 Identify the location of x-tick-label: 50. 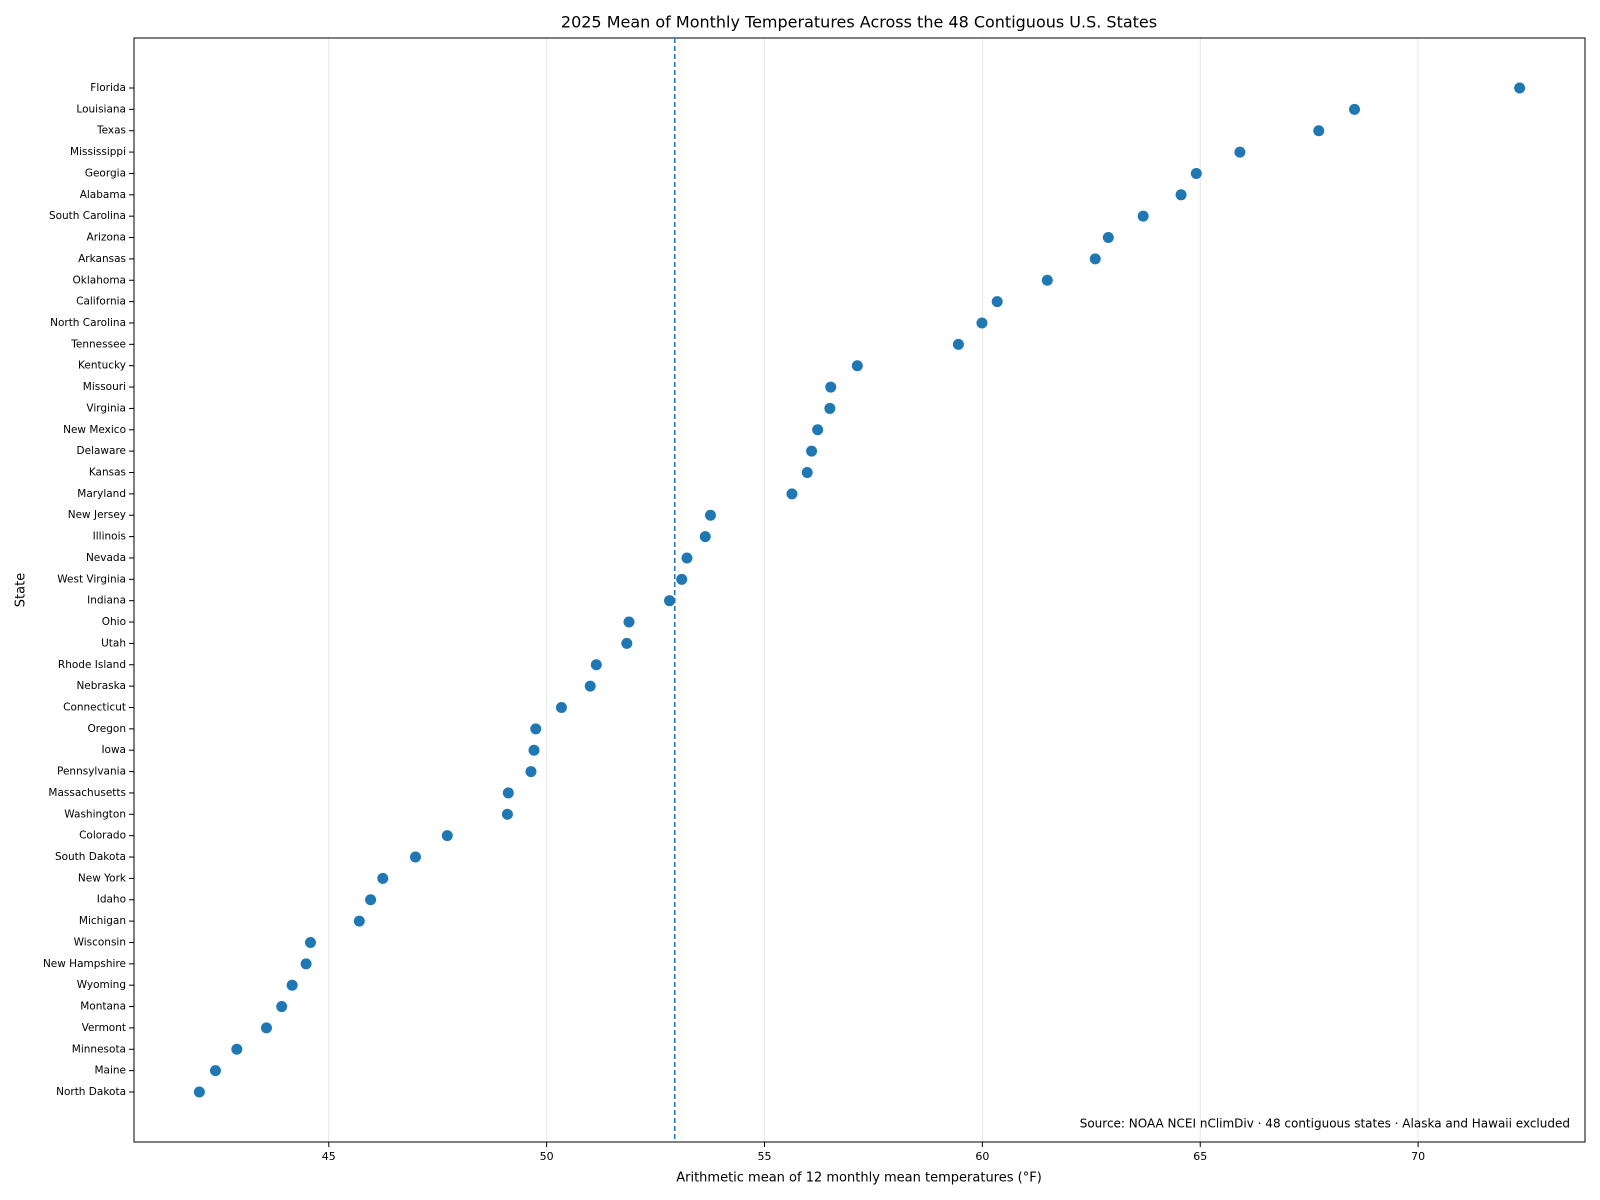
(547, 1156).